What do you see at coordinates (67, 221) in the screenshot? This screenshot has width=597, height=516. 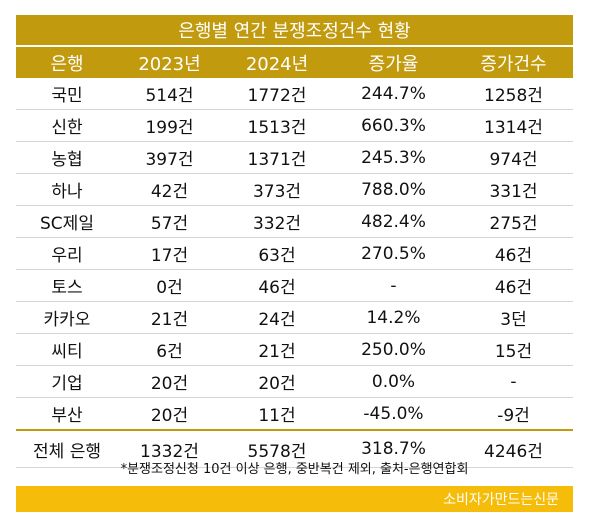 I see `bank-cell: SC제일` at bounding box center [67, 221].